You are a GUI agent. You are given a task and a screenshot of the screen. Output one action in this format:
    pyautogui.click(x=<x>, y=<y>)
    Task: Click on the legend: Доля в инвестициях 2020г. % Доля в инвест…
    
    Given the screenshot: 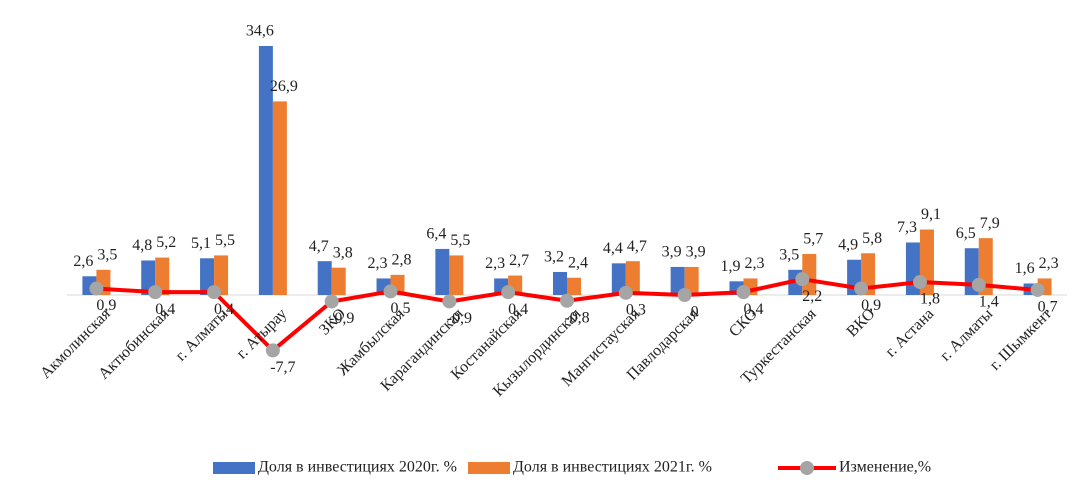 What is the action you would take?
    pyautogui.click(x=572, y=467)
    